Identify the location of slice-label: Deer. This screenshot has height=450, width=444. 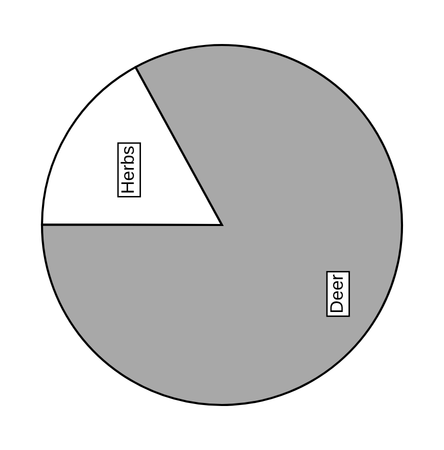
(336, 293).